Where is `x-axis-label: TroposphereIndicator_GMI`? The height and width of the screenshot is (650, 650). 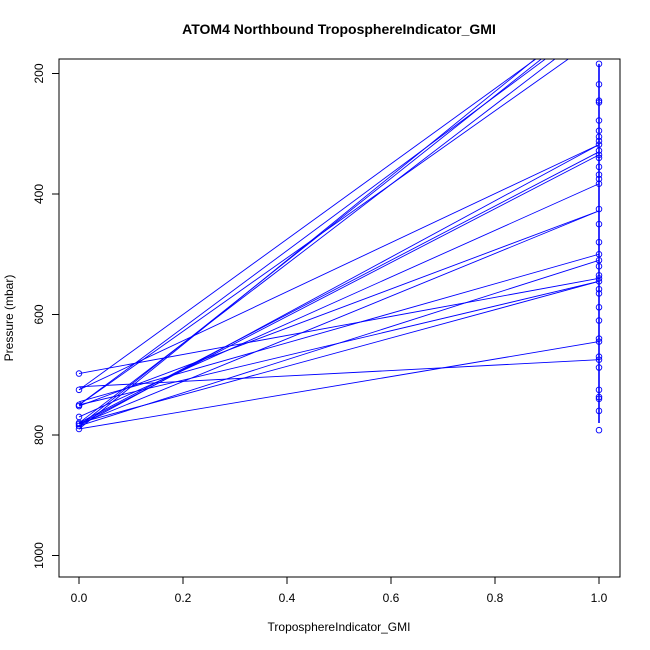
x-axis-label: TroposphereIndicator_GMI is located at coordinates (339, 627).